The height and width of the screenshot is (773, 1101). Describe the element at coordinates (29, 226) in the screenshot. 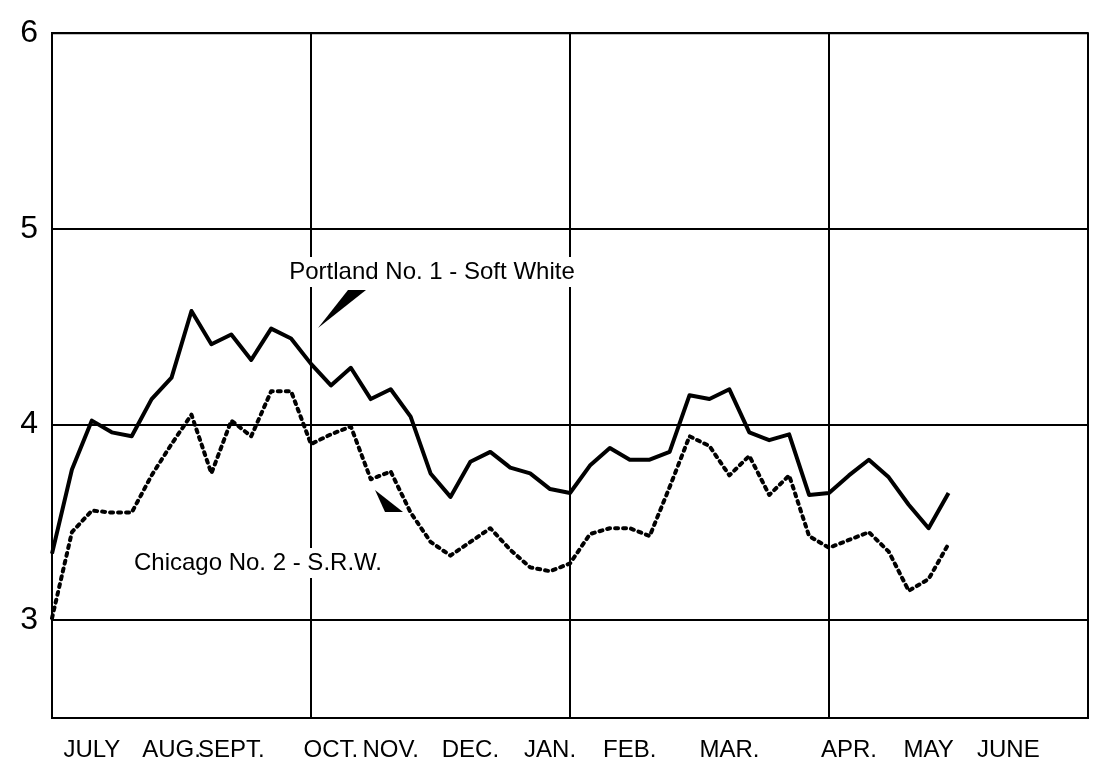

I see `y-tick-label: 5` at that location.